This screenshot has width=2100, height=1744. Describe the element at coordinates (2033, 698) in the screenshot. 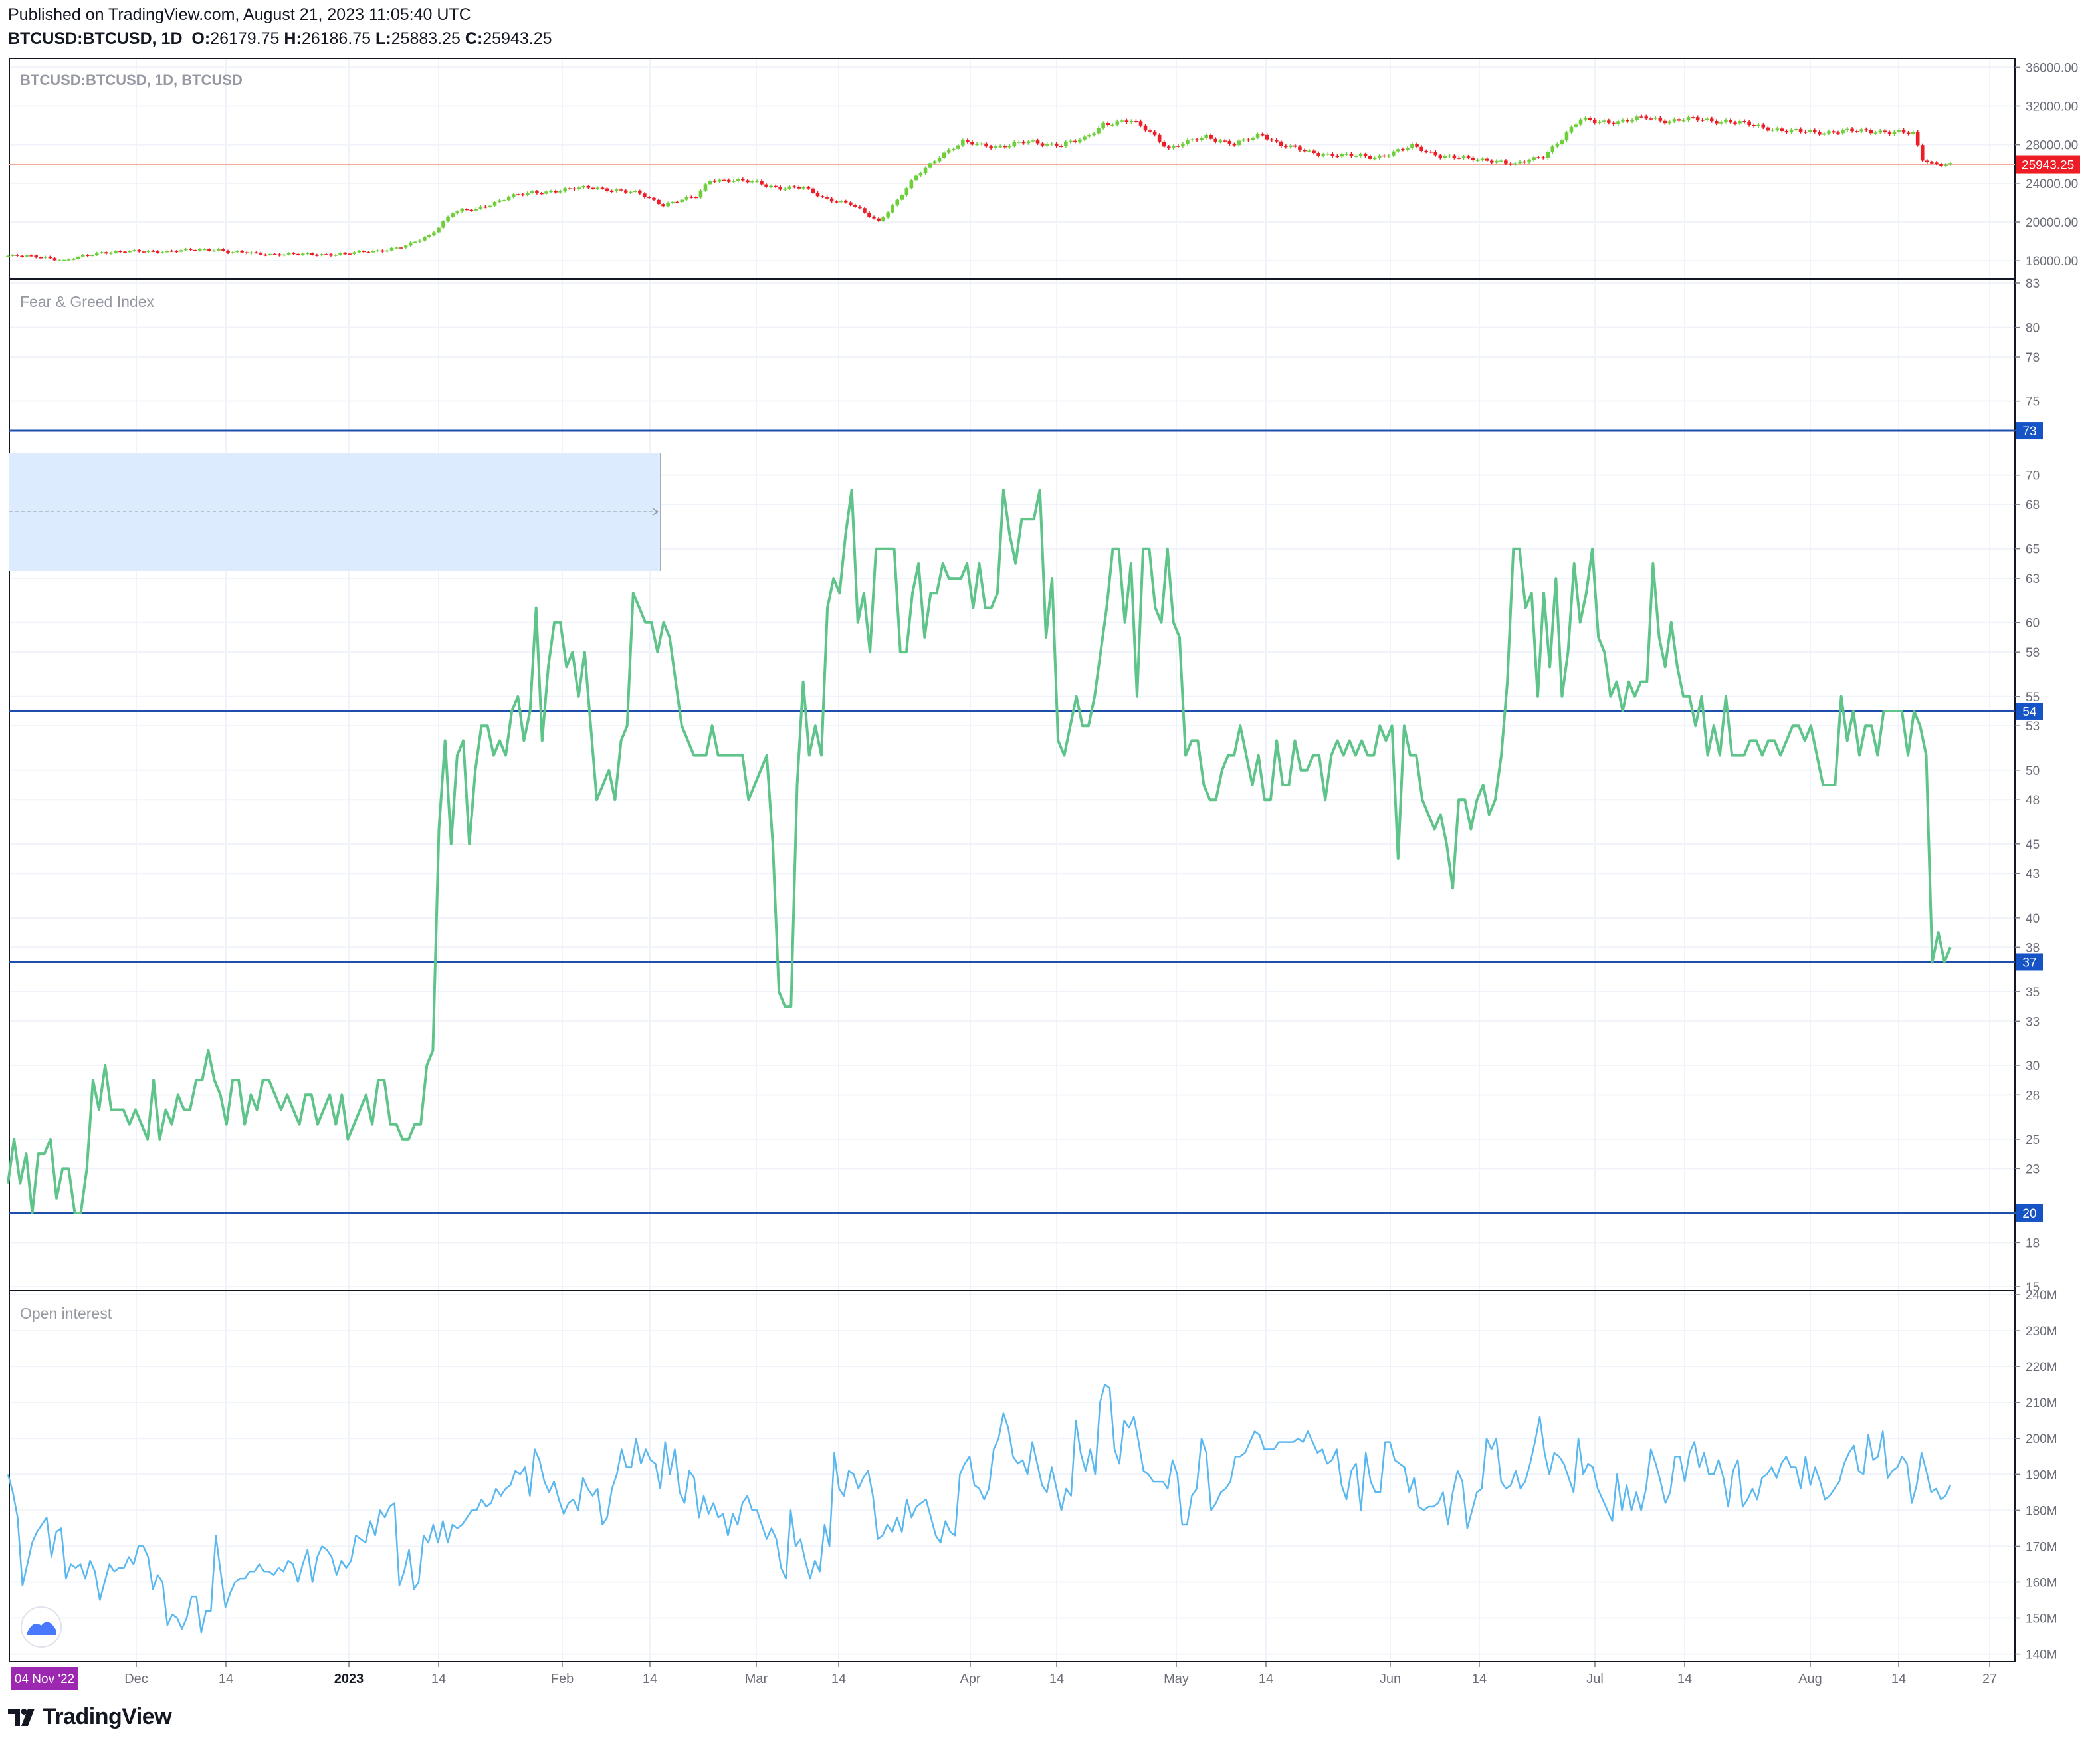

I see `y-tick-label: 55` at that location.